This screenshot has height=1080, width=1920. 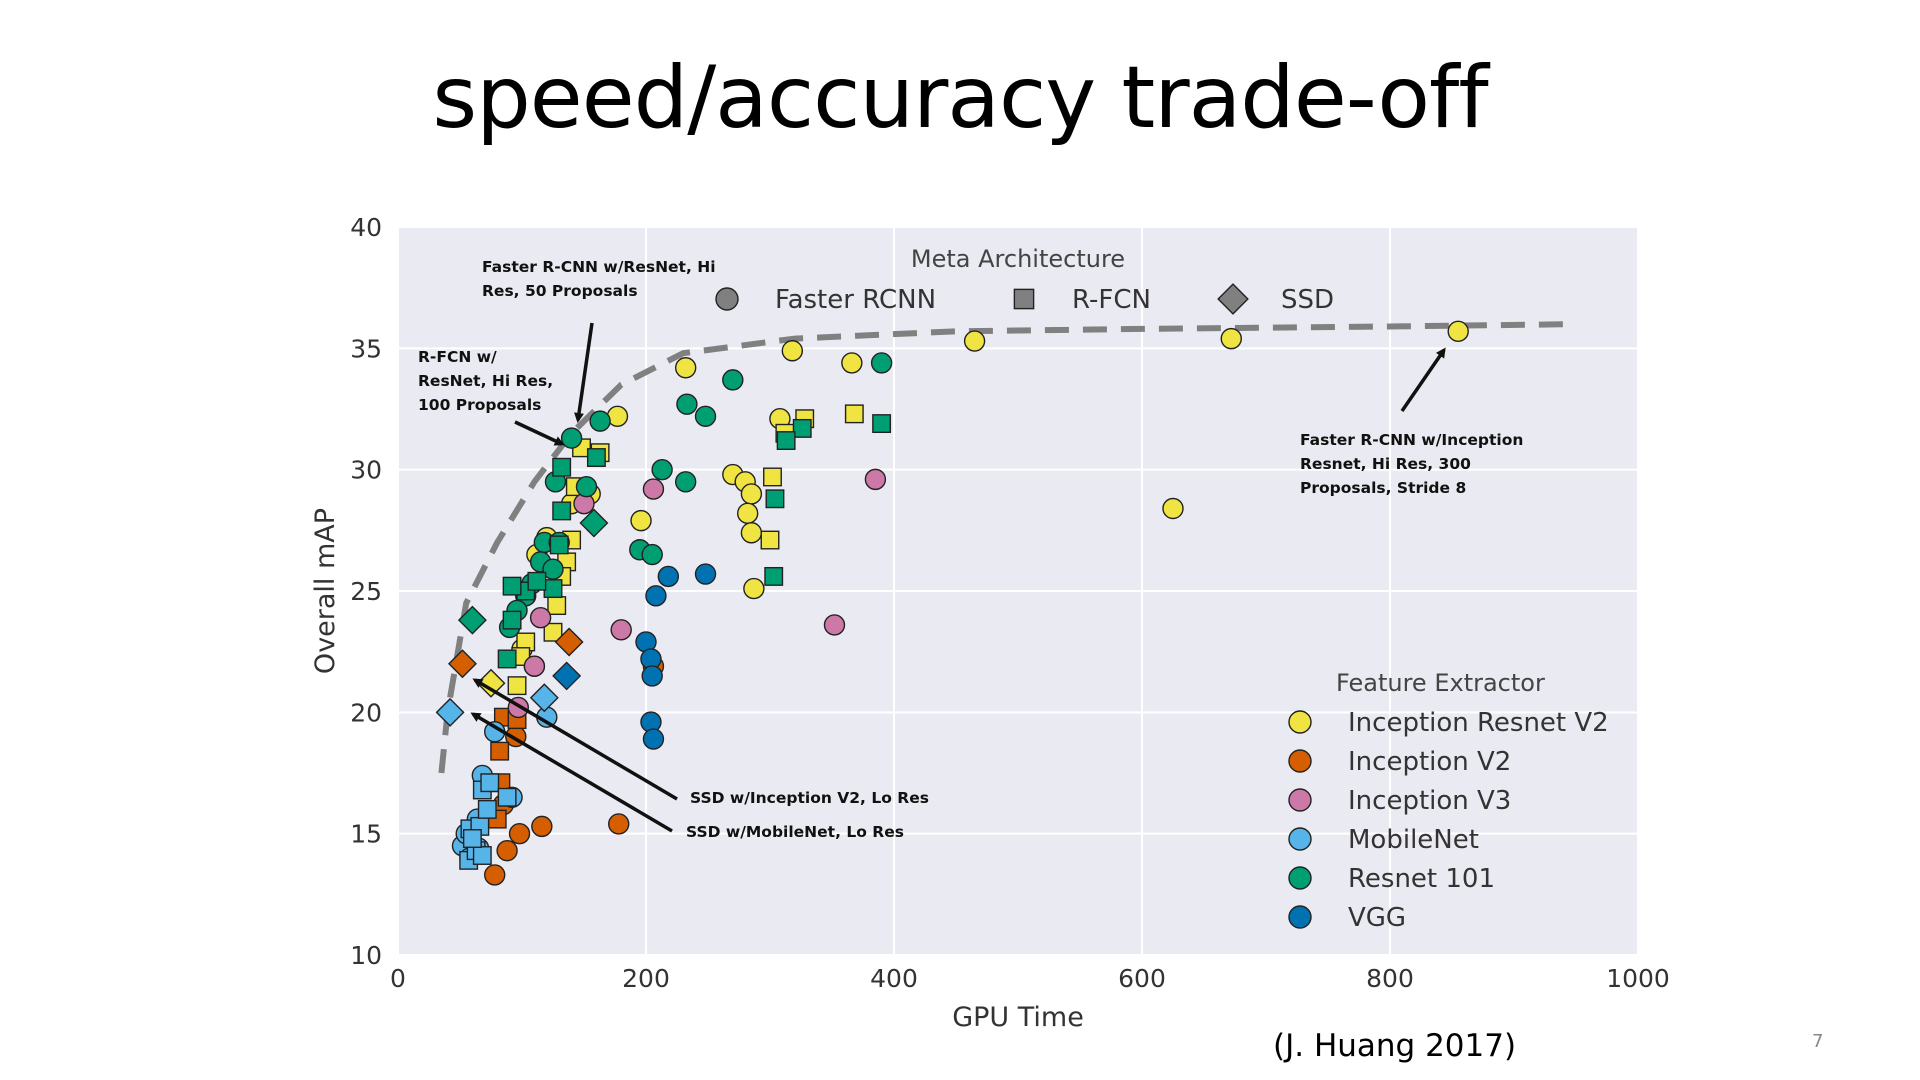 I want to click on x-tick-label: 0, so click(x=398, y=978).